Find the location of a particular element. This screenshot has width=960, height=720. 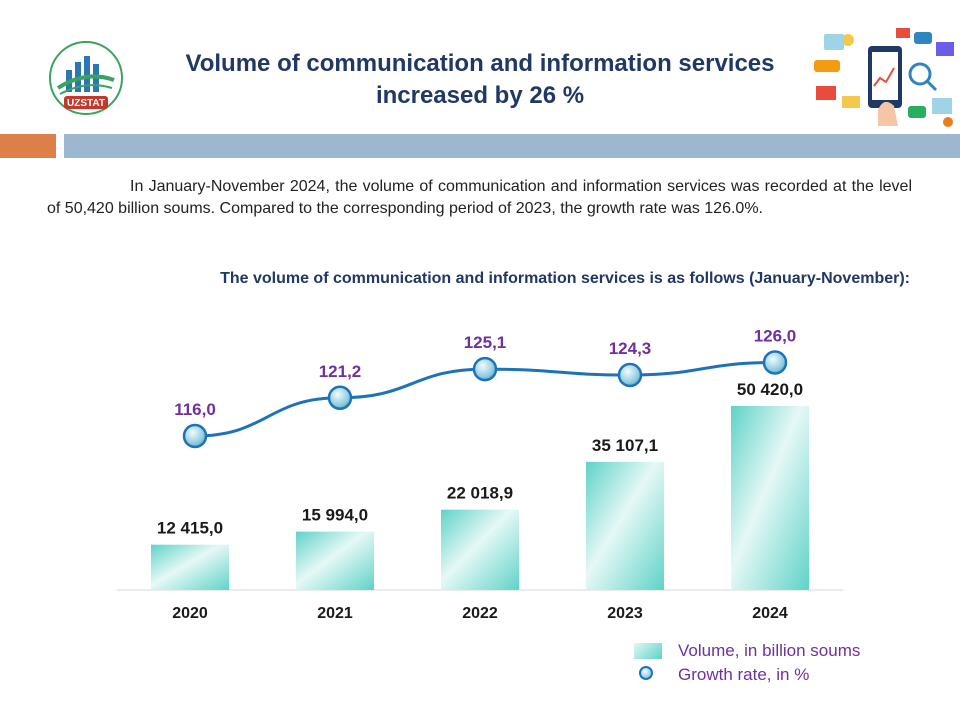

x-tick-label: 2022 is located at coordinates (480, 613).